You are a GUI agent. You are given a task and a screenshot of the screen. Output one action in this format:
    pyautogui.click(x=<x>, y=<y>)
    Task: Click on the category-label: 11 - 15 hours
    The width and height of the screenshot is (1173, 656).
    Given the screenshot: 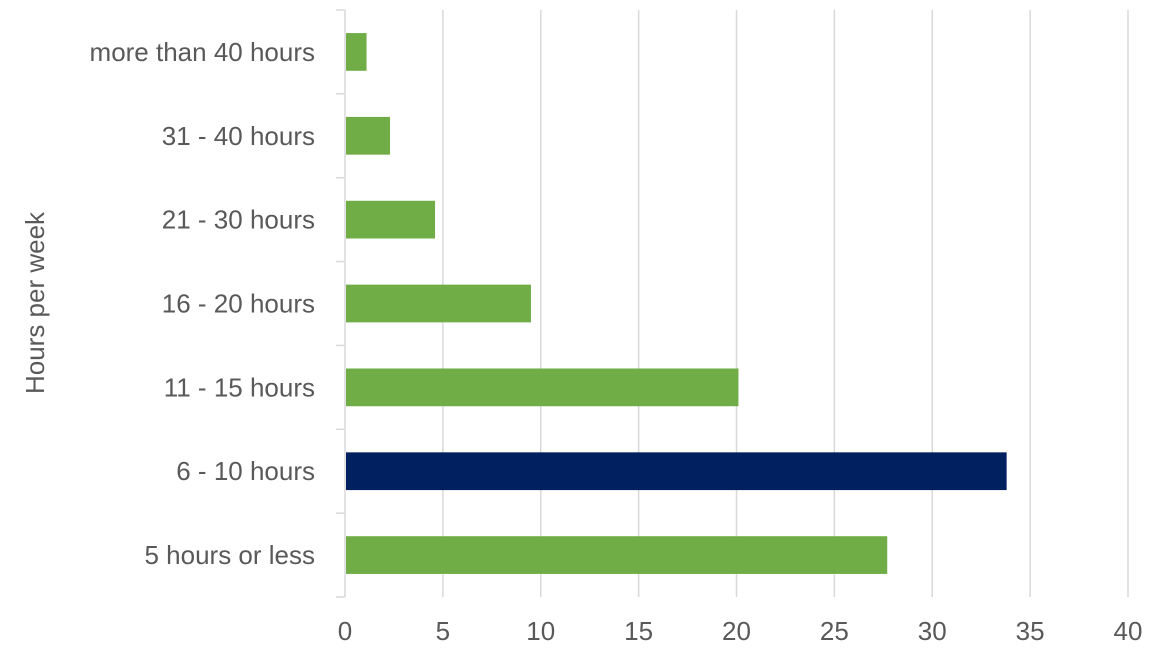 What is the action you would take?
    pyautogui.click(x=239, y=387)
    